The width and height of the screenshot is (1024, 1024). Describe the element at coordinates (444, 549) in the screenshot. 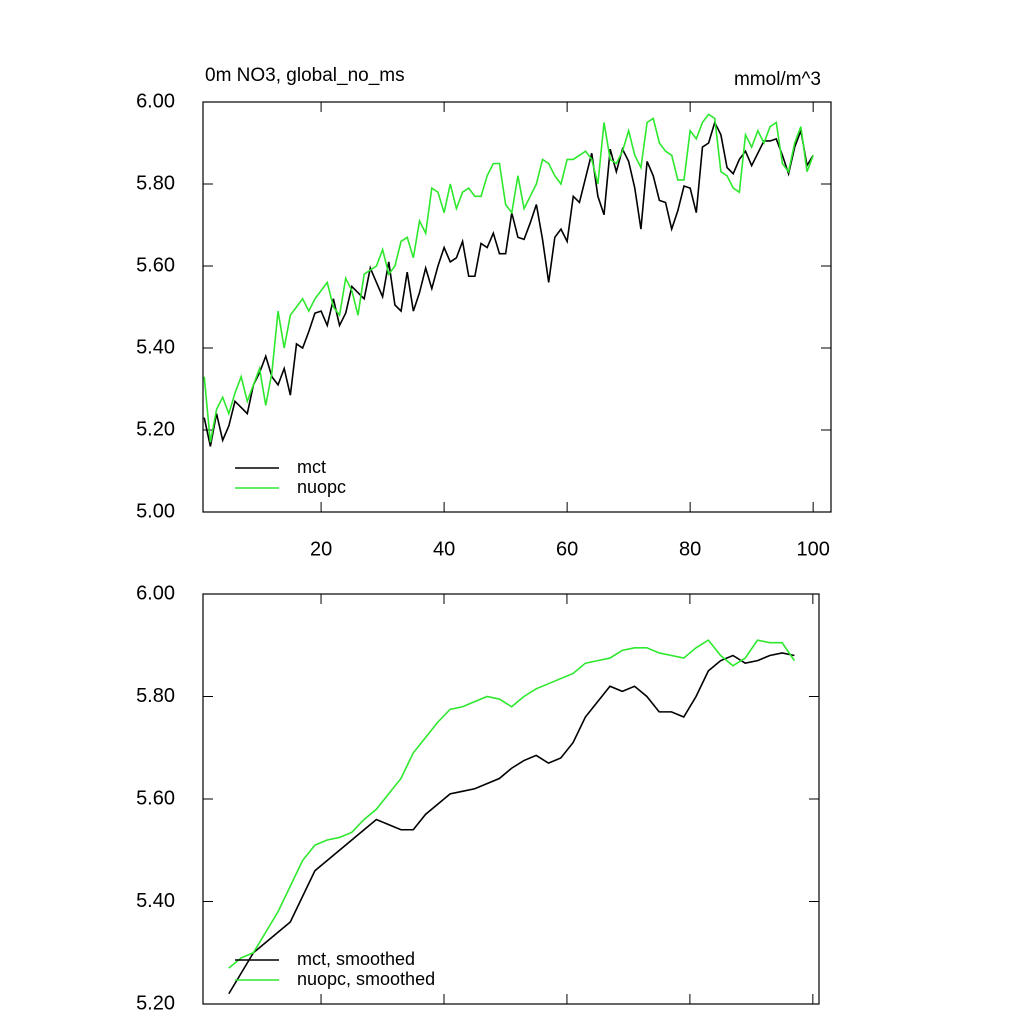

I see `x-tick-label: 40` at that location.